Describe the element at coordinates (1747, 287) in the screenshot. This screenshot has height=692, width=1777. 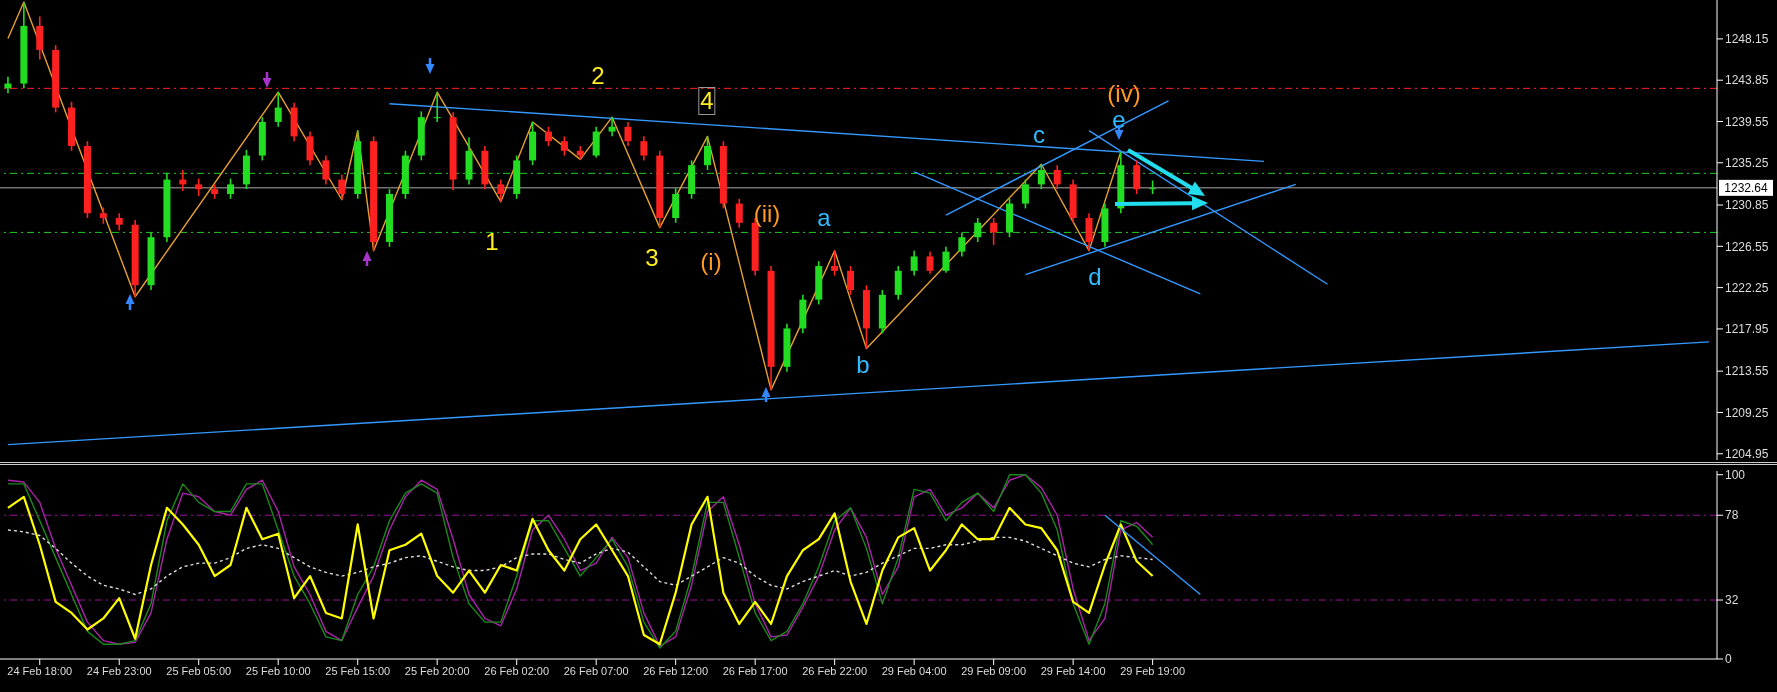
I see `y-tick-label: 1222.25` at that location.